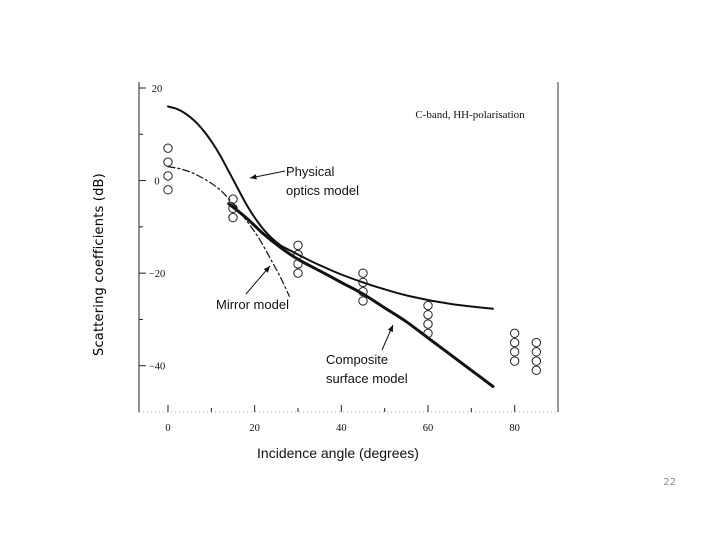  What do you see at coordinates (310, 171) in the screenshot?
I see `physical-optics-label-line1: Physical` at bounding box center [310, 171].